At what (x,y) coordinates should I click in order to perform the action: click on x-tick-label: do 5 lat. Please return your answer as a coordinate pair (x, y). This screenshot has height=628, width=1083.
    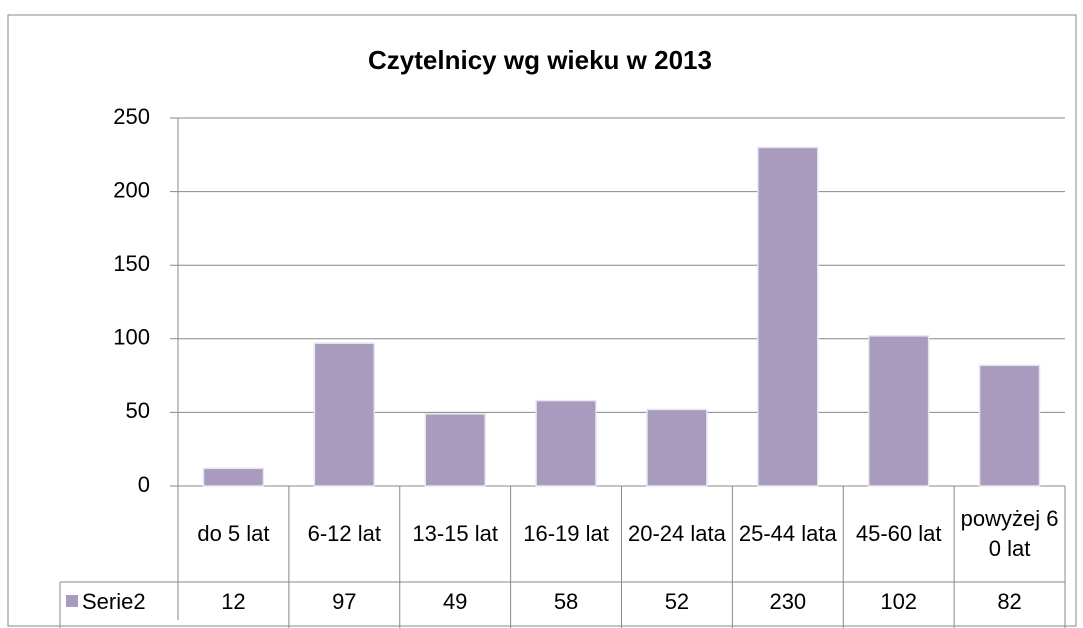
    Looking at the image, I should click on (233, 533).